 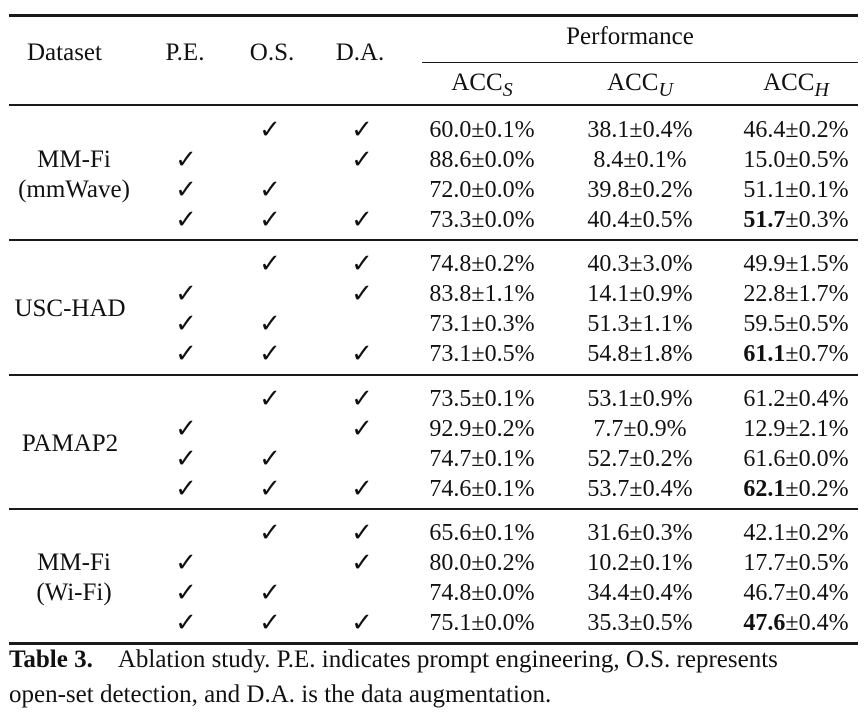 What do you see at coordinates (482, 399) in the screenshot?
I see `acc-s-value: 73.5±0.1%` at bounding box center [482, 399].